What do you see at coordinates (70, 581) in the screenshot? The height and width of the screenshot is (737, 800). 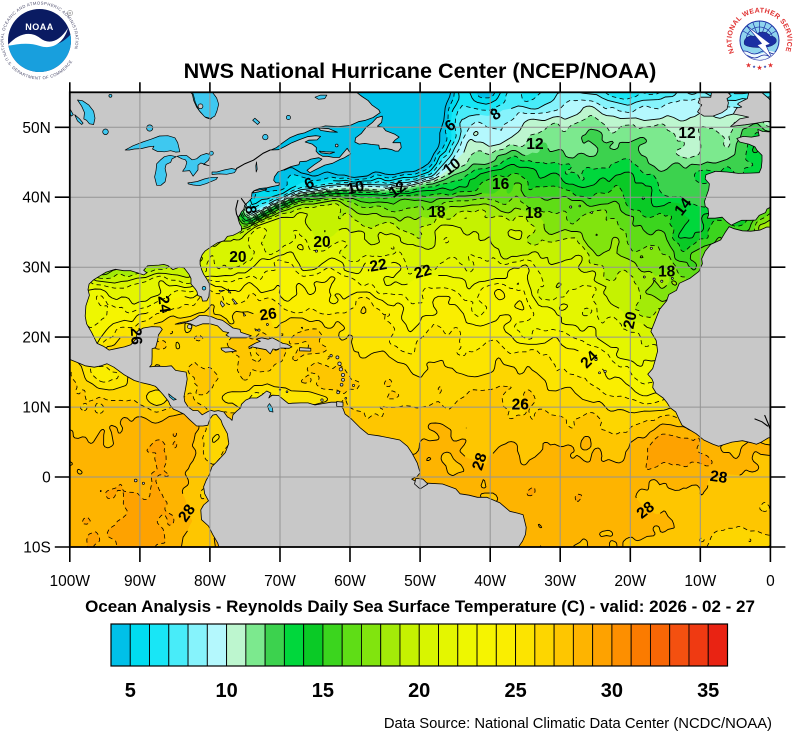 I see `svg-text: 100W` at bounding box center [70, 581].